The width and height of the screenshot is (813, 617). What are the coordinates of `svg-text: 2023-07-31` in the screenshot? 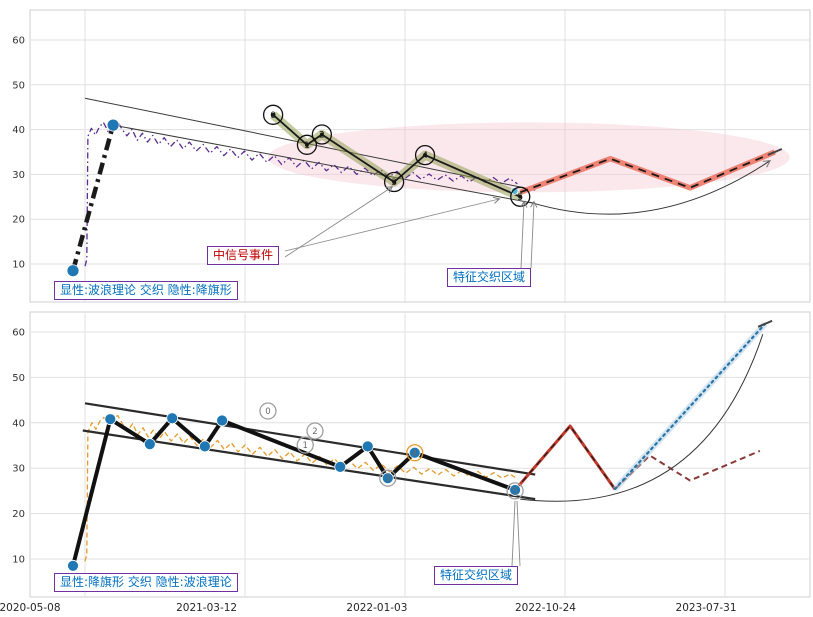 It's located at (706, 608).